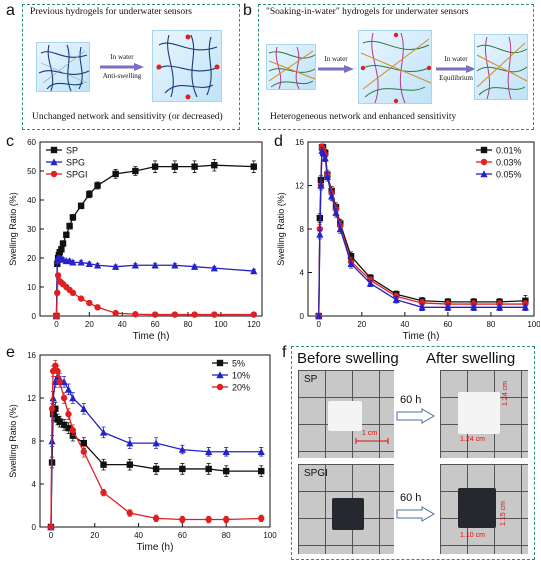 The width and height of the screenshot is (541, 573). What do you see at coordinates (503, 513) in the screenshot?
I see `spgi-height-label: 1.15 cm` at bounding box center [503, 513].